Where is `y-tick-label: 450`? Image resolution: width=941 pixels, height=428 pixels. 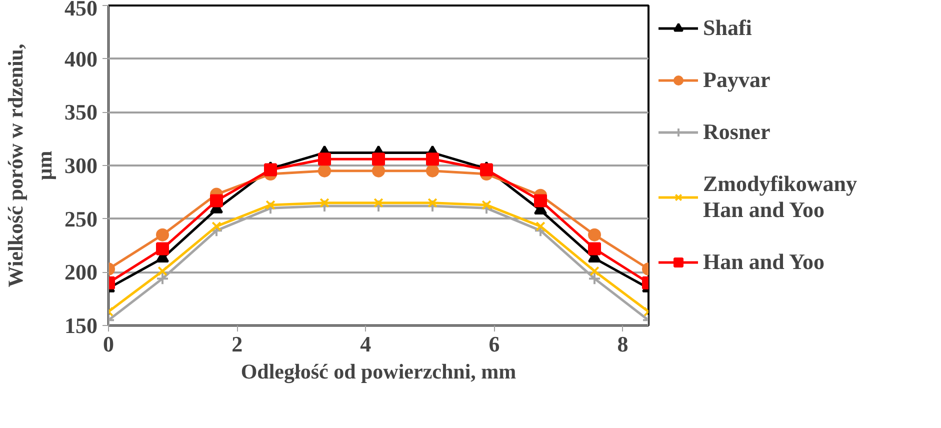
y-tick-label: 450 is located at coordinates (81, 10).